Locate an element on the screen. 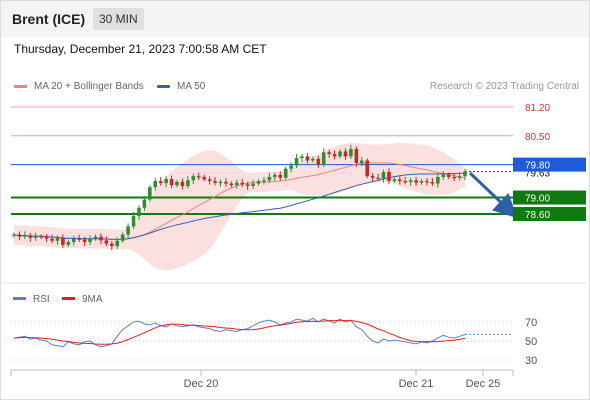  rsi-scale-label-2: 30 is located at coordinates (531, 361).